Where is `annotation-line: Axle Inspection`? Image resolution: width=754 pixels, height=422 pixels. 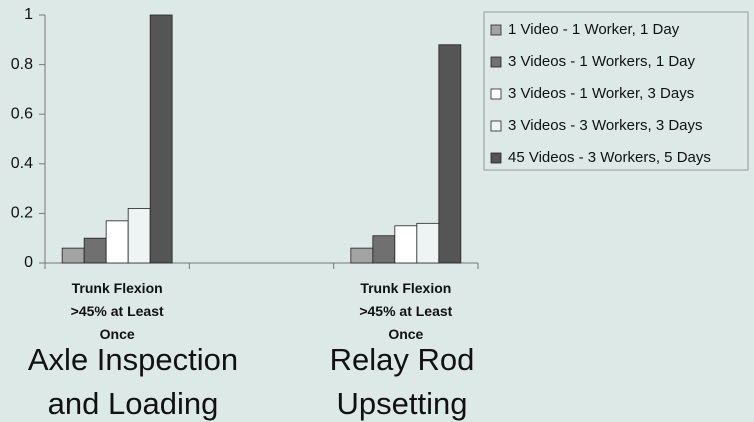
annotation-line: Axle Inspection is located at coordinates (133, 359).